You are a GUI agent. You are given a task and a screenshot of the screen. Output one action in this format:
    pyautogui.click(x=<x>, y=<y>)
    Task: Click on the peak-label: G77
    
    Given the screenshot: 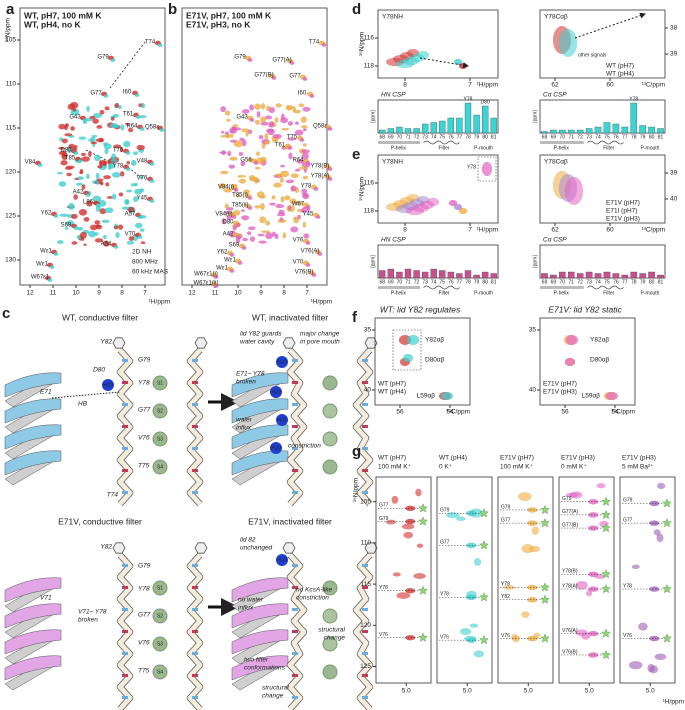 What is the action you would take?
    pyautogui.click(x=506, y=520)
    